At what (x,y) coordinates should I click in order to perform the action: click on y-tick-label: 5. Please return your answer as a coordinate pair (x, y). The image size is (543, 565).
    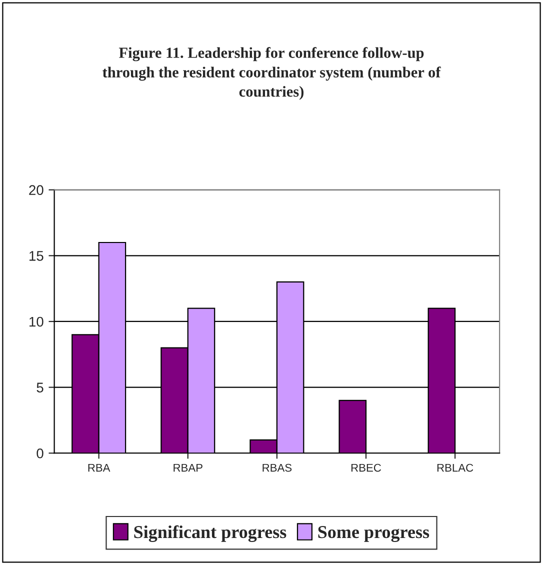
    Looking at the image, I should click on (40, 387).